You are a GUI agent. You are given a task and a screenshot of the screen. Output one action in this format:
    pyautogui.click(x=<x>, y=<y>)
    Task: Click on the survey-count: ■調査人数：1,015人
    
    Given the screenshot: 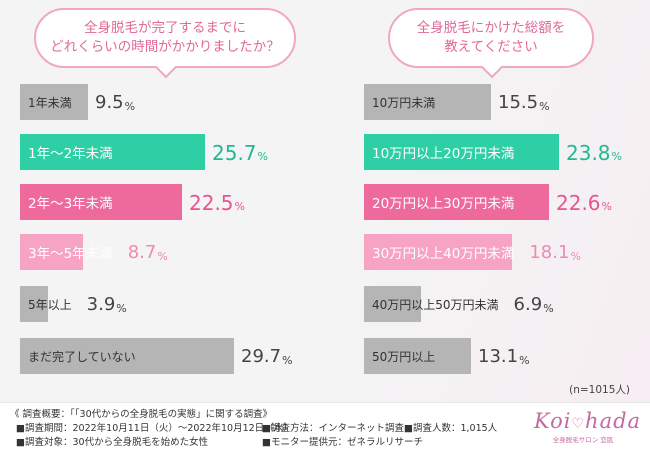 What is the action you would take?
    pyautogui.click(x=451, y=428)
    